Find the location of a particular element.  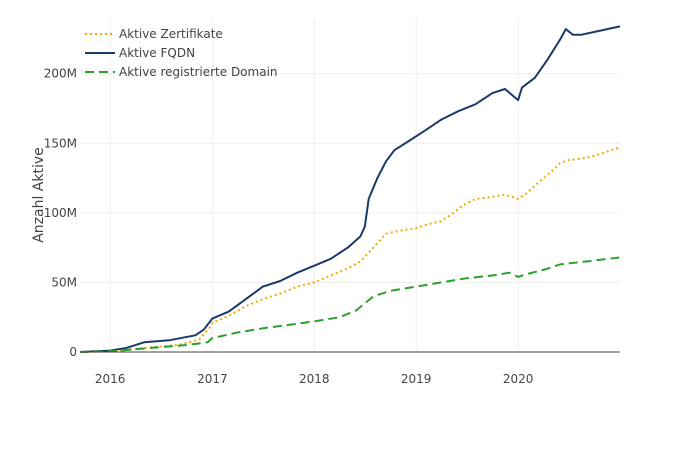

y-tick-label: 50M is located at coordinates (64, 282).